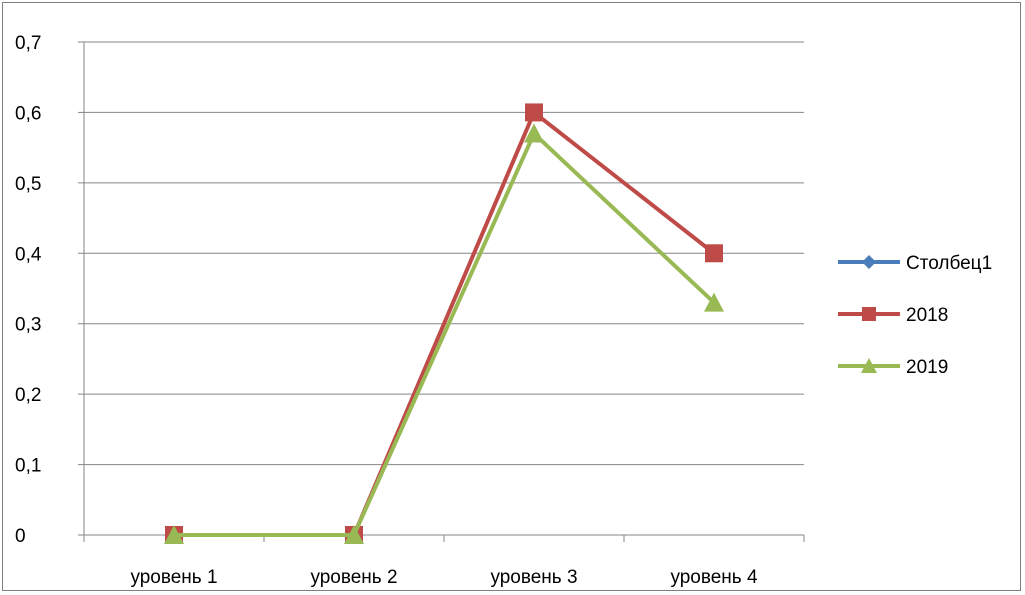 The image size is (1025, 595). I want to click on y-axis-ticks: 0 0,1 0,2 0,3 0,4 0,5 0,6 0,7, so click(49, 290).